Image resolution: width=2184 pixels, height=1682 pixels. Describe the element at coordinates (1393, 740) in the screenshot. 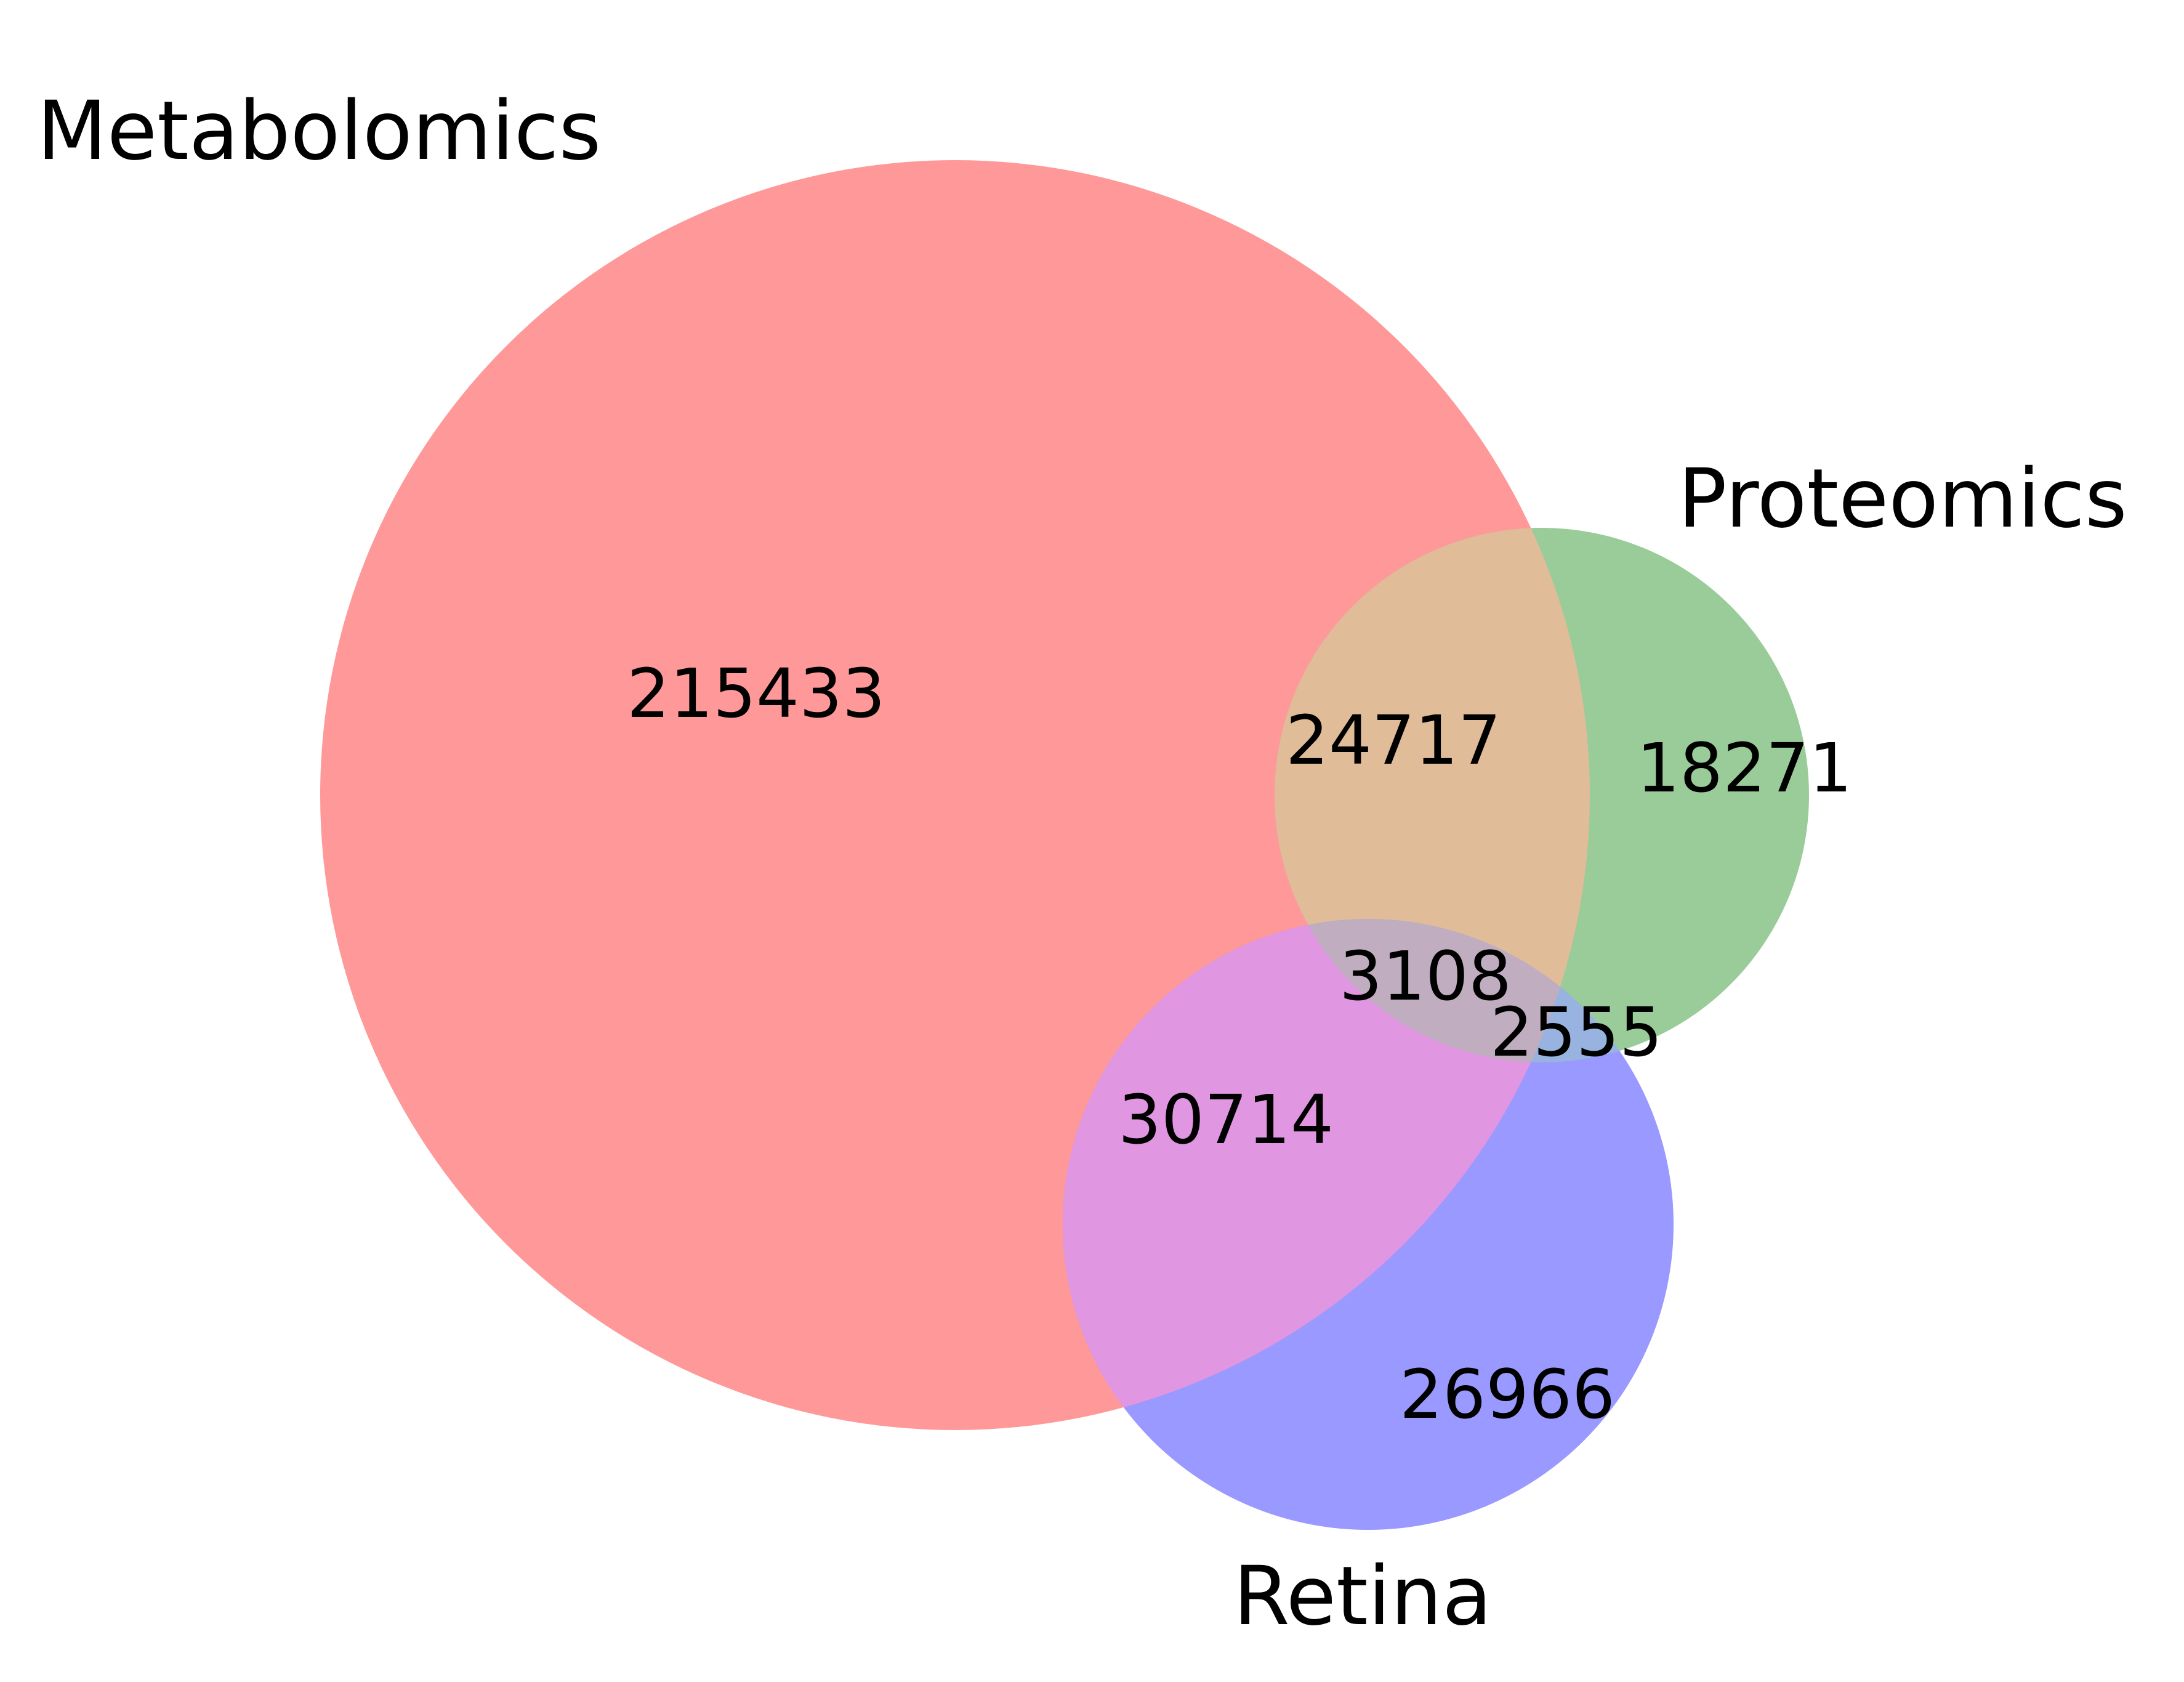

I see `metabolomics-proteomics-count: 24717` at that location.